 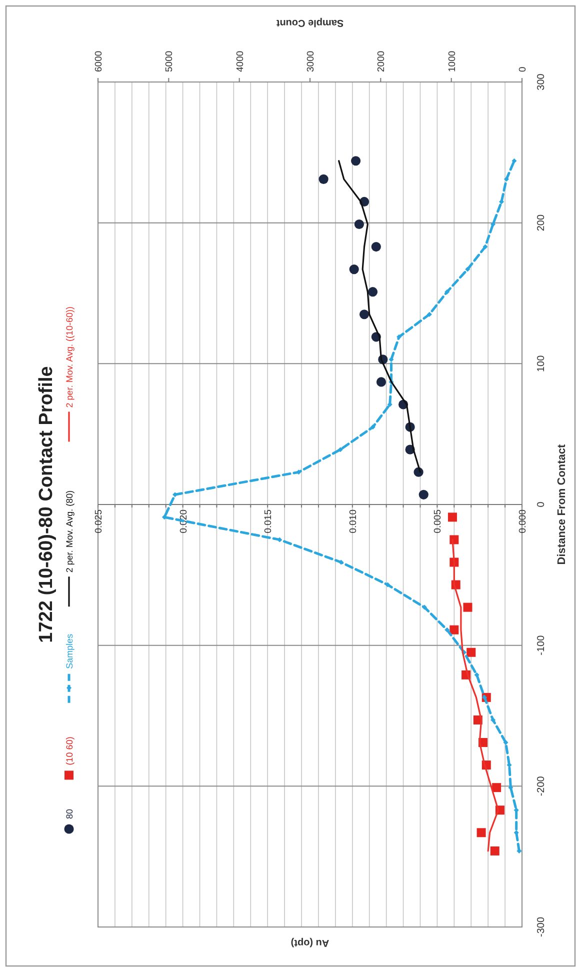 What do you see at coordinates (541, 504) in the screenshot?
I see `y-tick-label: 0` at bounding box center [541, 504].